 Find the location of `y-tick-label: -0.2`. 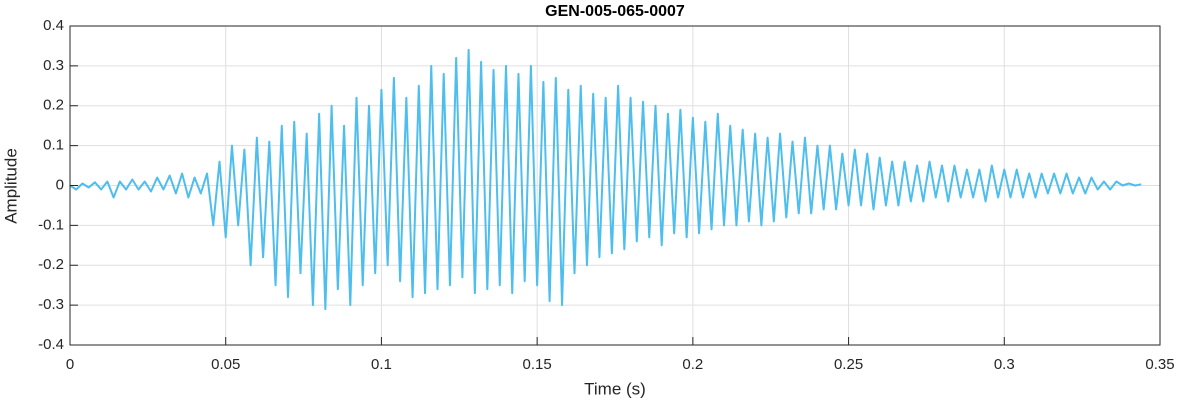

y-tick-label: -0.2 is located at coordinates (51, 264).